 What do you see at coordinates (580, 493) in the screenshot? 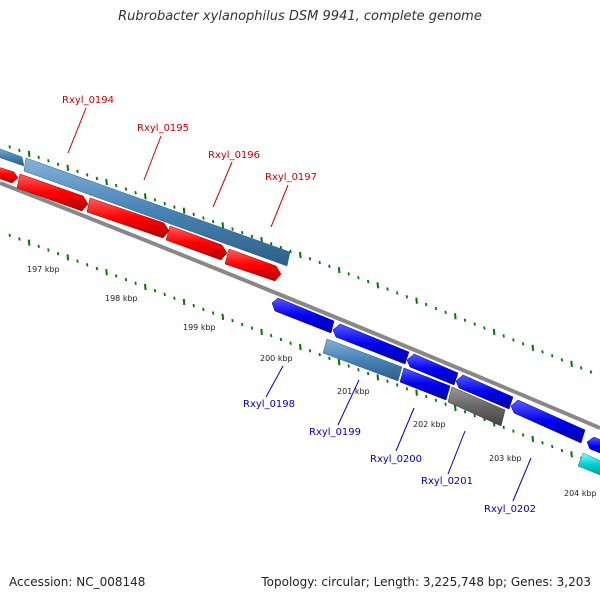
I see `kbp-label-204: 204 kbp` at bounding box center [580, 493].